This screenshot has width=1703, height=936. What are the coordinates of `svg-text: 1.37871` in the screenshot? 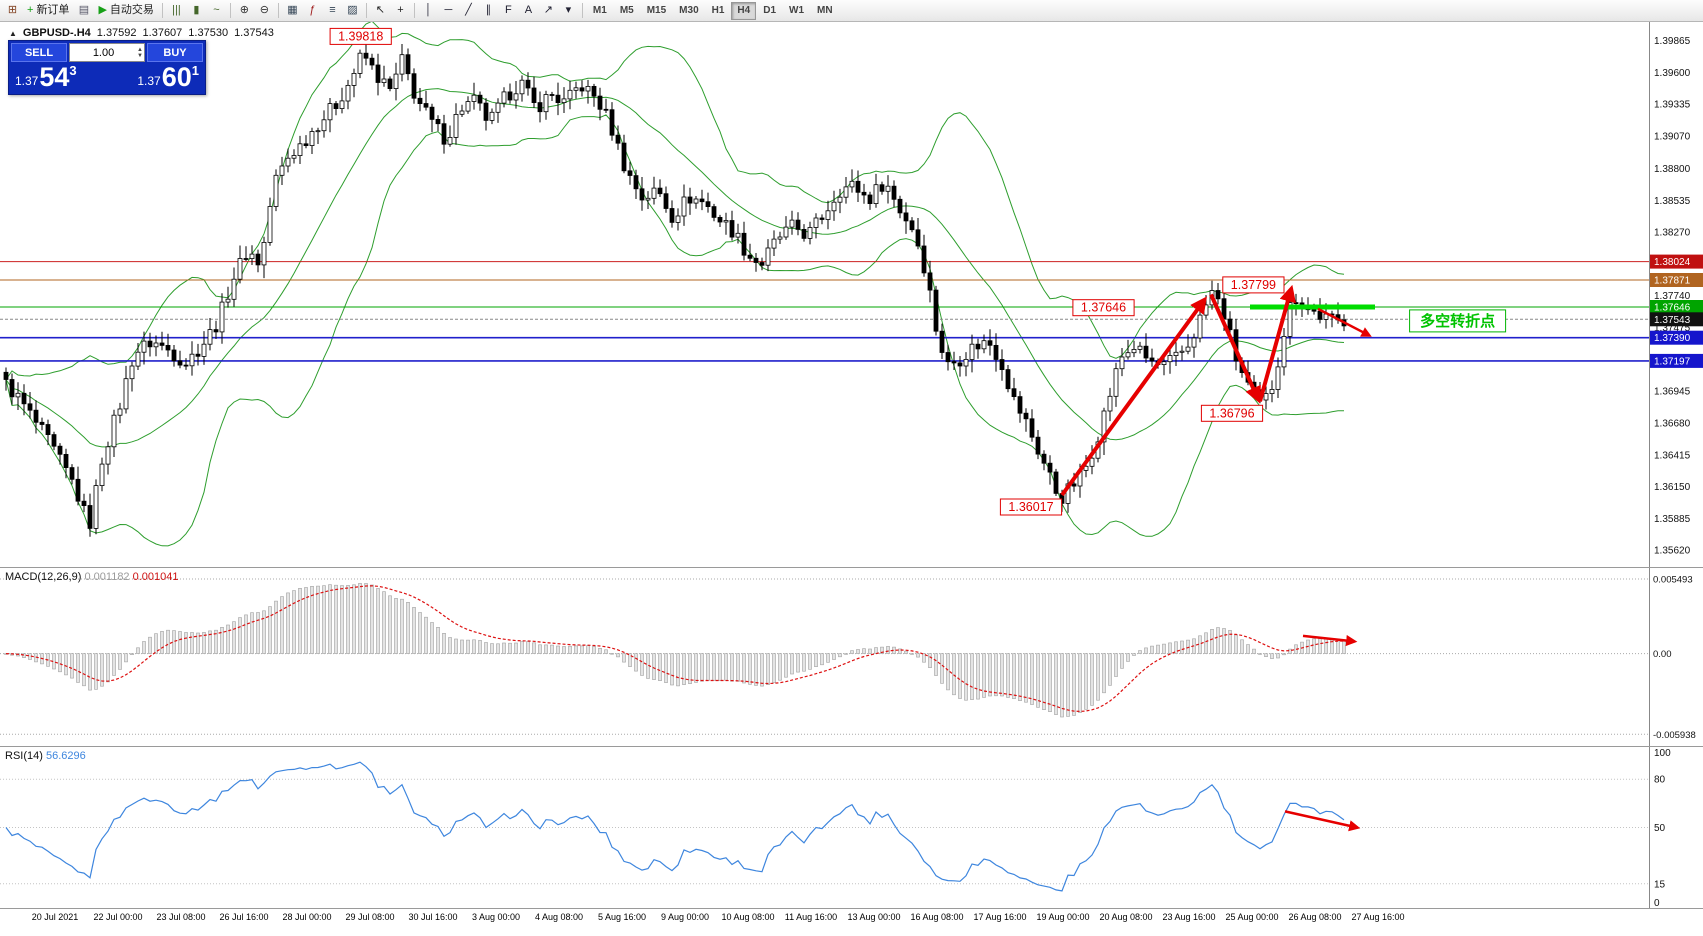 It's located at (1672, 281).